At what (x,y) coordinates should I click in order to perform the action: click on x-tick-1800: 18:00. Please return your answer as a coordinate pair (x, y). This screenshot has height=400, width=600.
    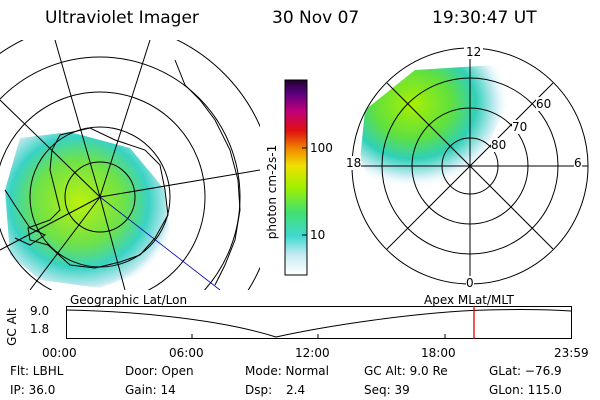
    Looking at the image, I should click on (438, 353).